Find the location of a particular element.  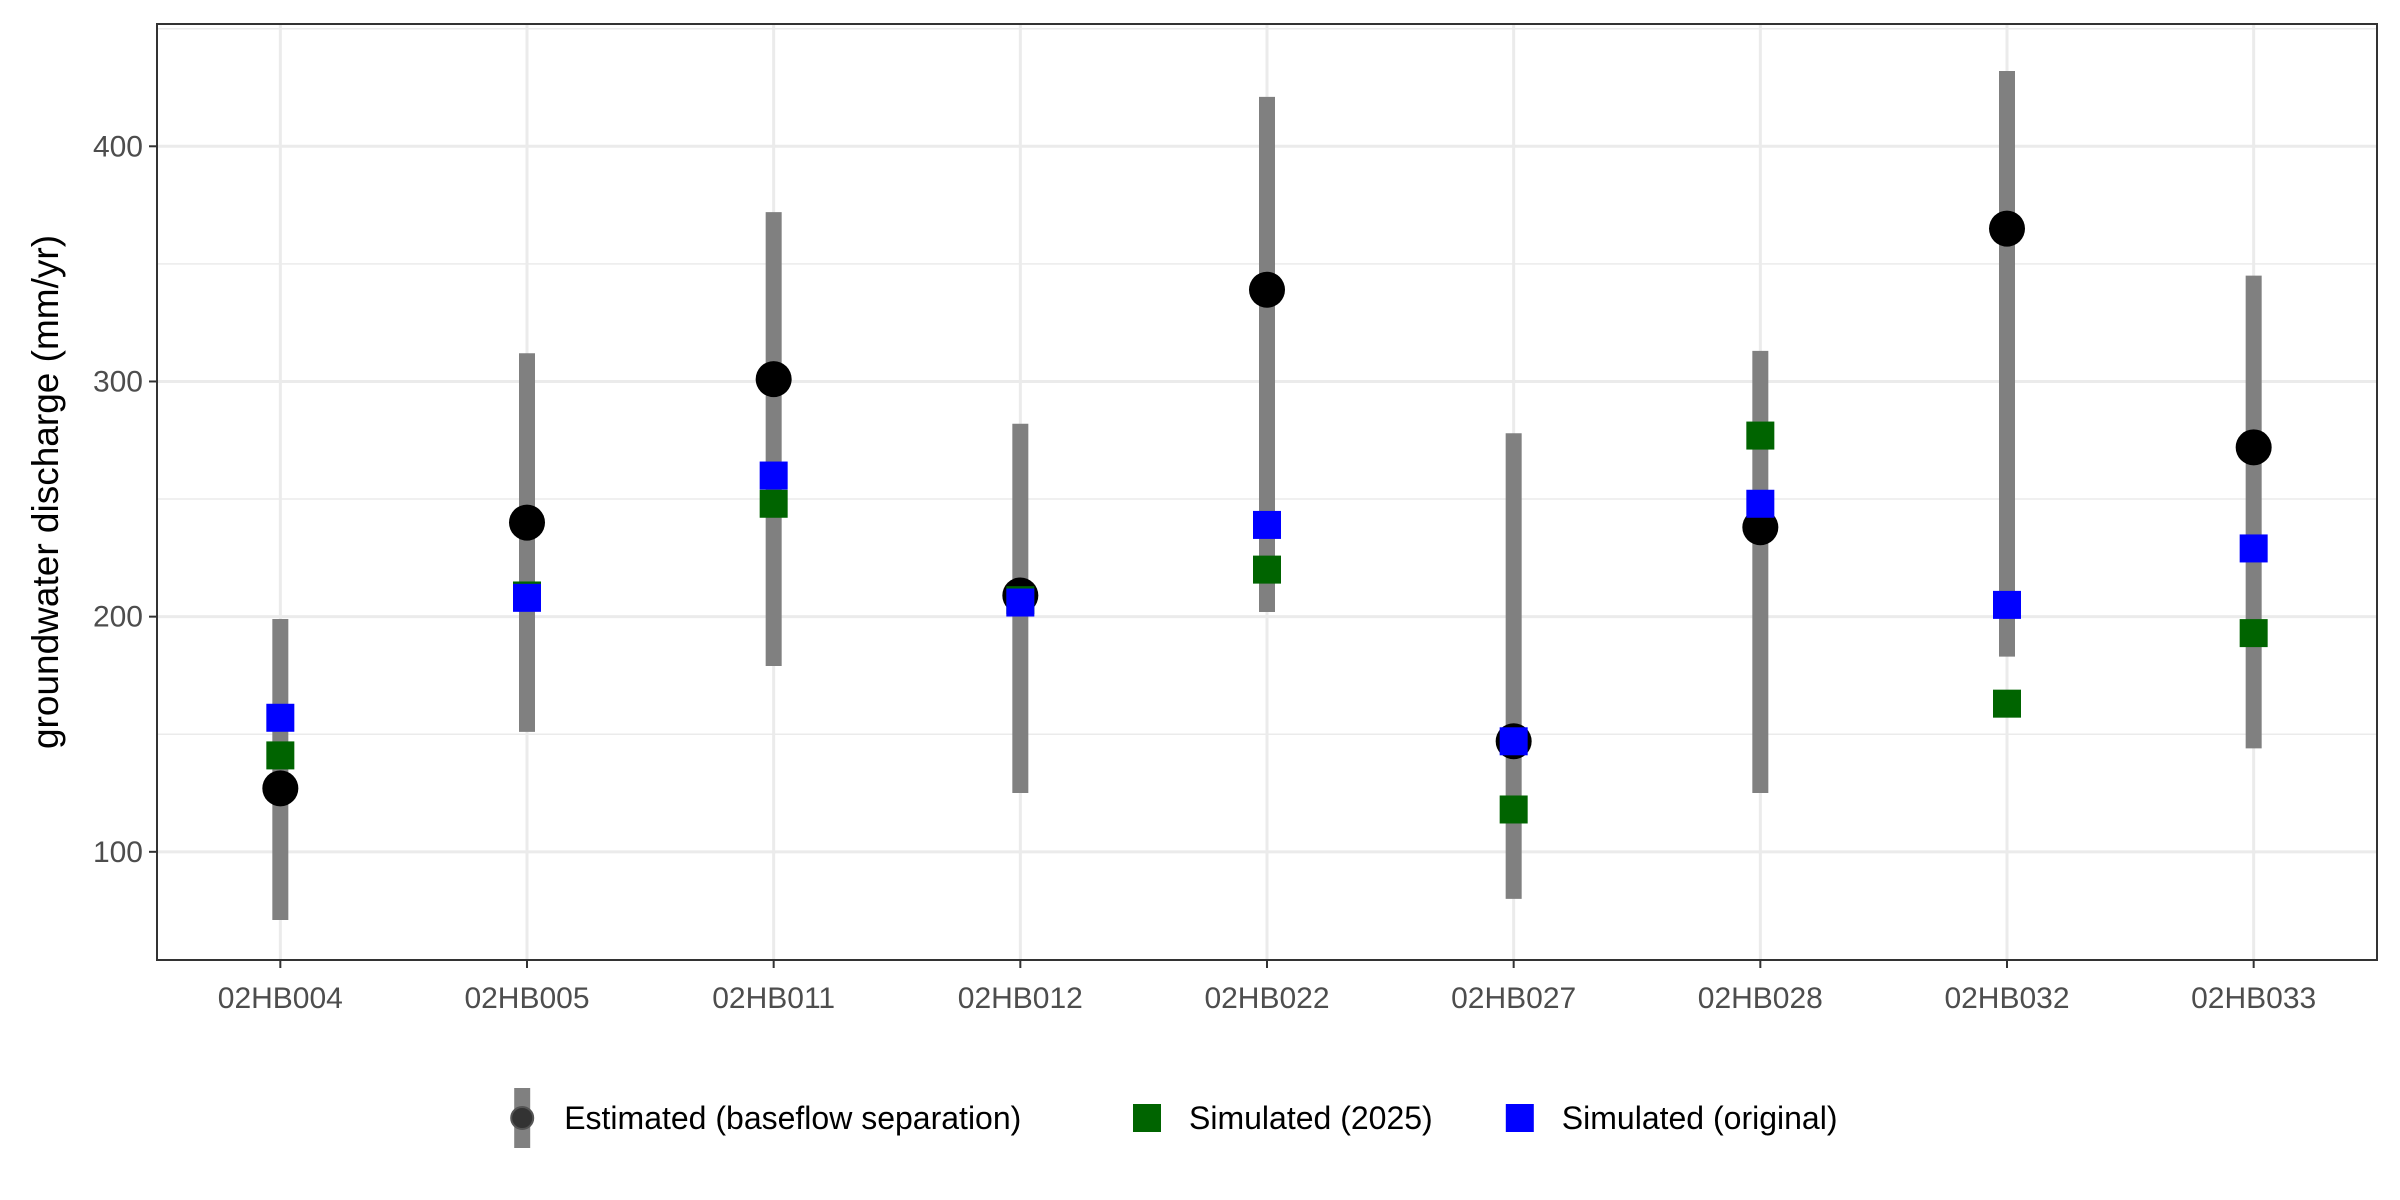

legend-label: Simulated (original) is located at coordinates (1700, 1118).